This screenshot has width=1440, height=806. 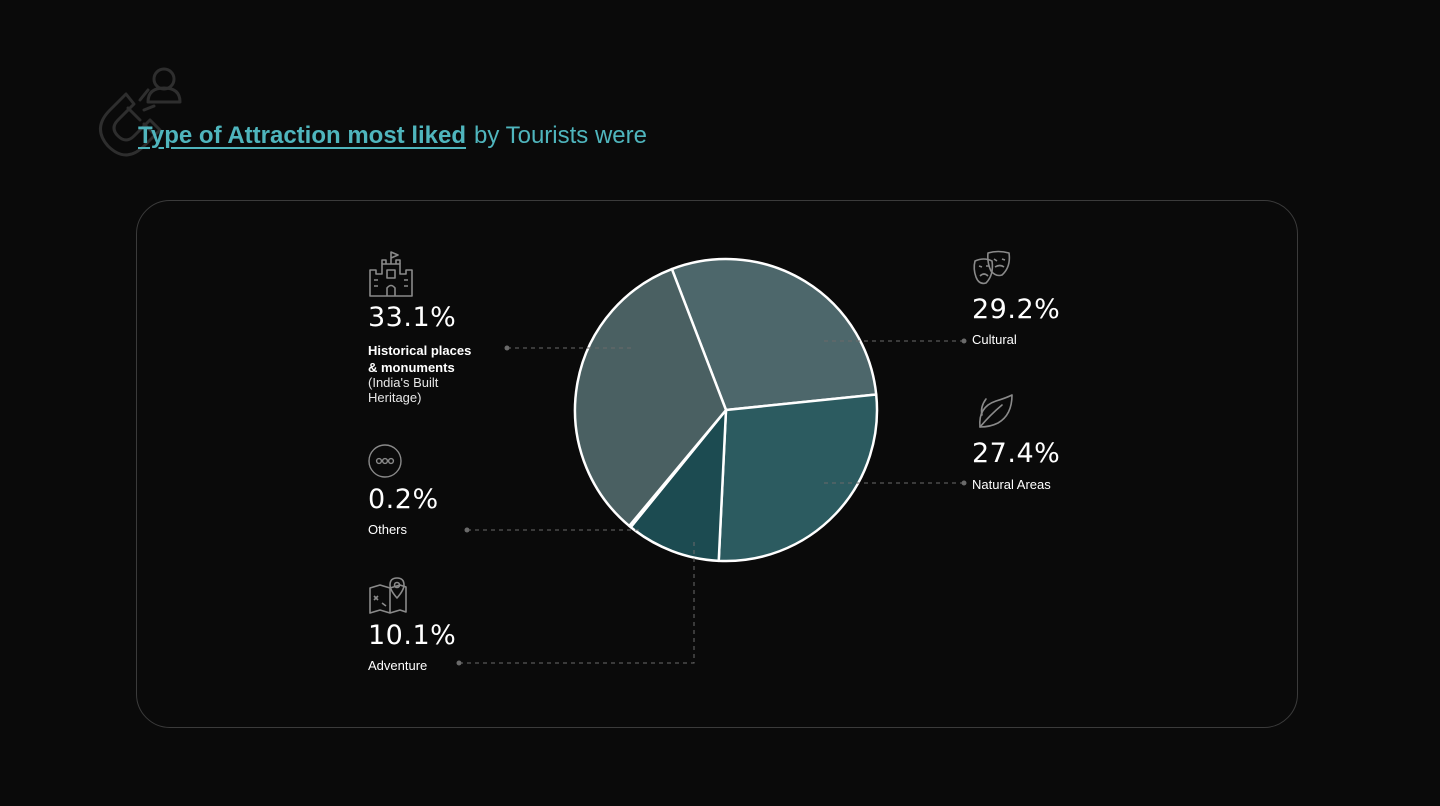 I want to click on map-pin-icon, so click(x=388, y=595).